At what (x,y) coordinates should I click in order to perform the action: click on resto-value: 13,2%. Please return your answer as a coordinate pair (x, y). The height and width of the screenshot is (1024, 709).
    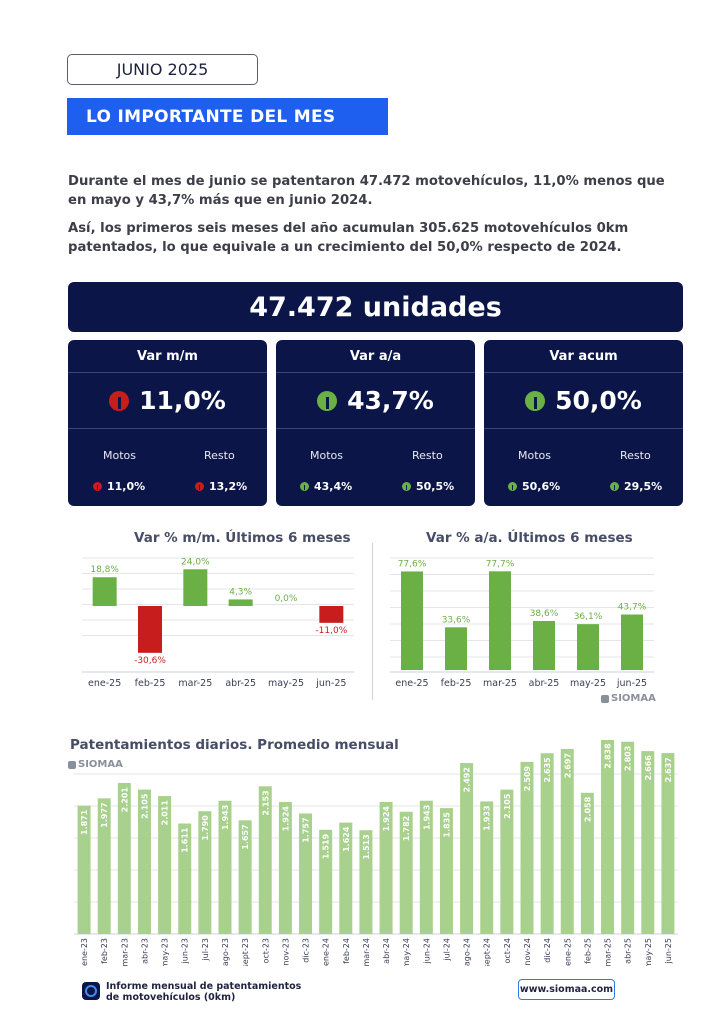
    Looking at the image, I should click on (221, 486).